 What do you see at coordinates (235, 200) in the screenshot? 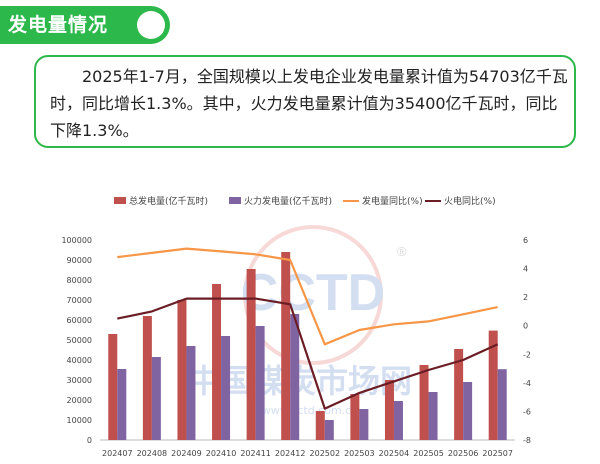
I see `legend-swatch-thermal` at bounding box center [235, 200].